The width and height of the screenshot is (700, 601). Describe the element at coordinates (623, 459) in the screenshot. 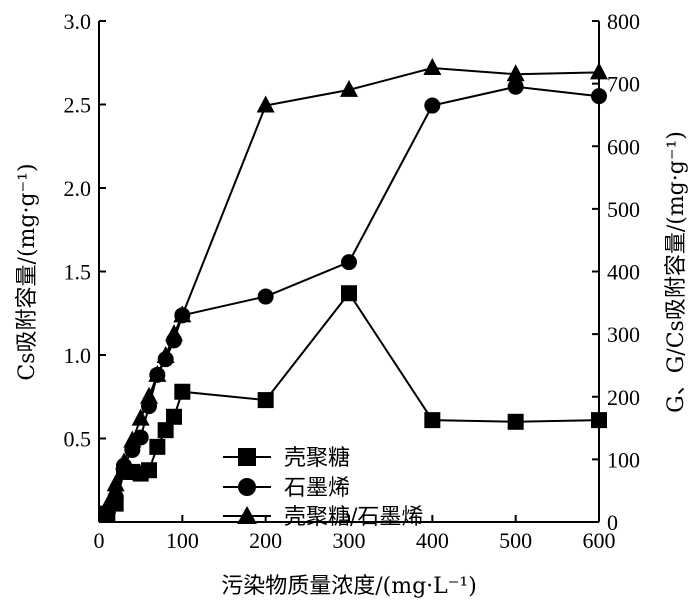

I see `right-y-tick-label: 100` at that location.